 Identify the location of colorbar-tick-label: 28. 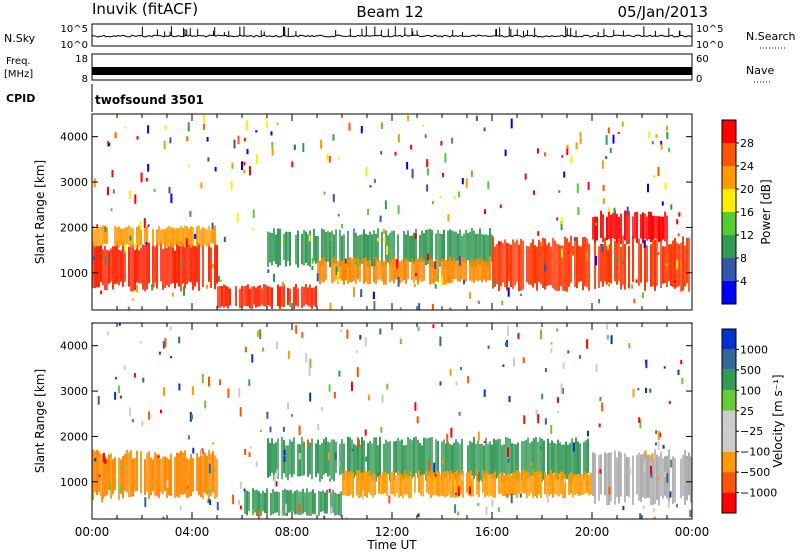
(747, 143).